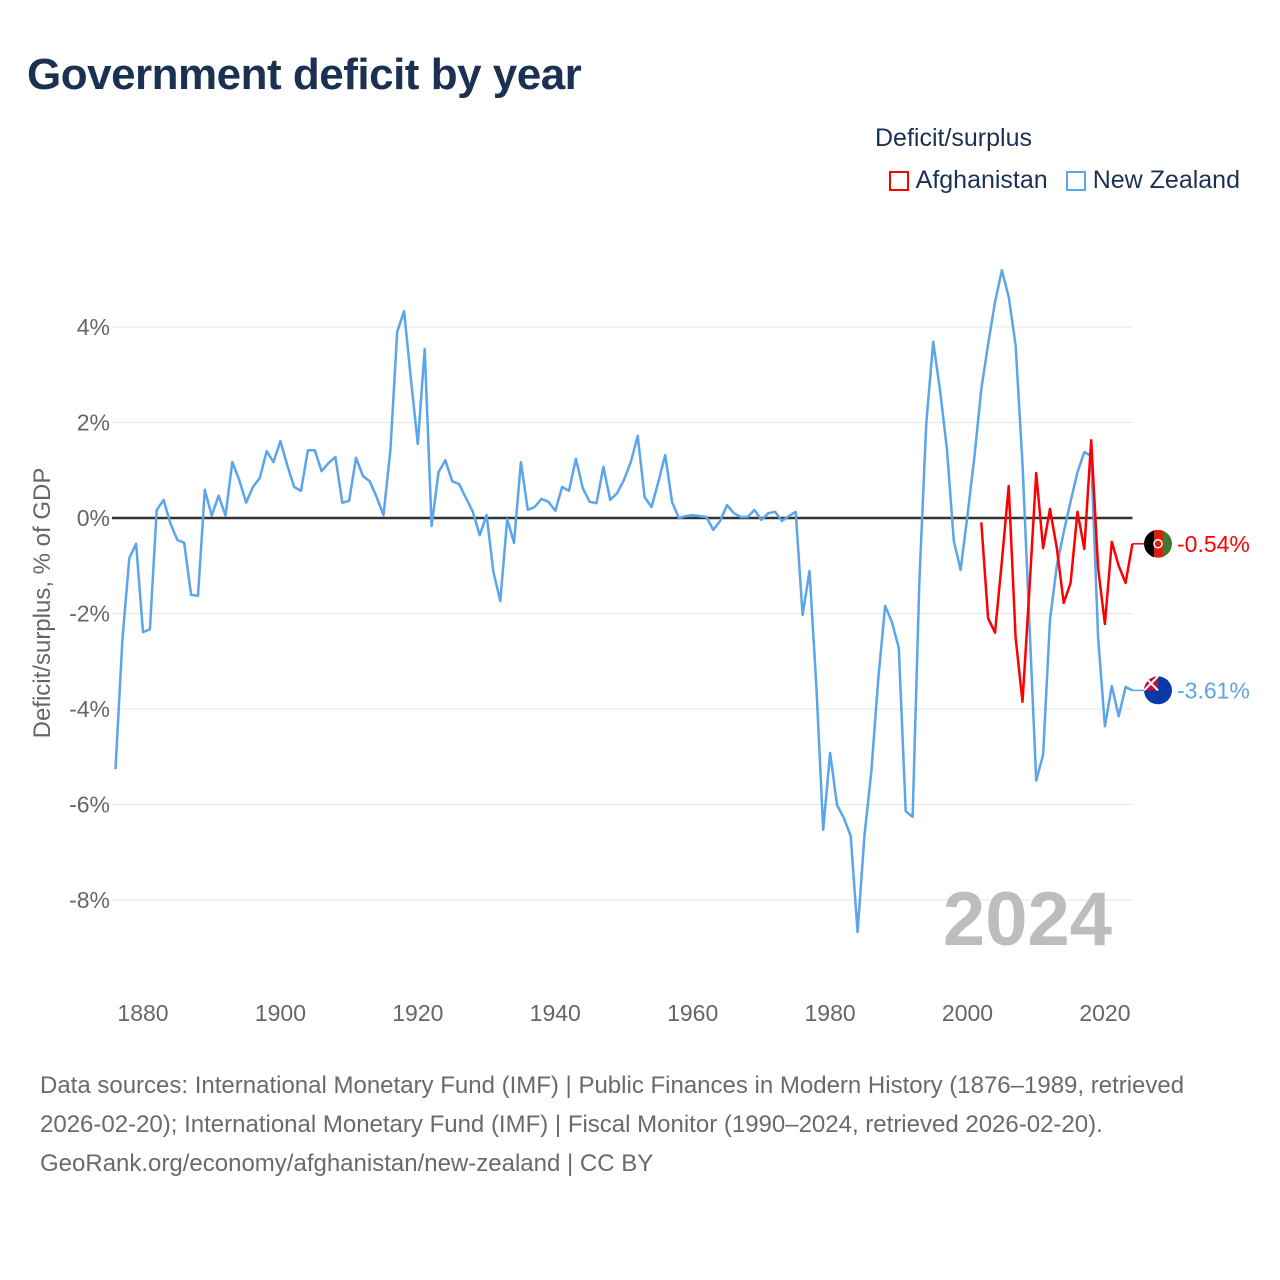 The image size is (1280, 1280). What do you see at coordinates (1027, 919) in the screenshot?
I see `current-year-label: 2024` at bounding box center [1027, 919].